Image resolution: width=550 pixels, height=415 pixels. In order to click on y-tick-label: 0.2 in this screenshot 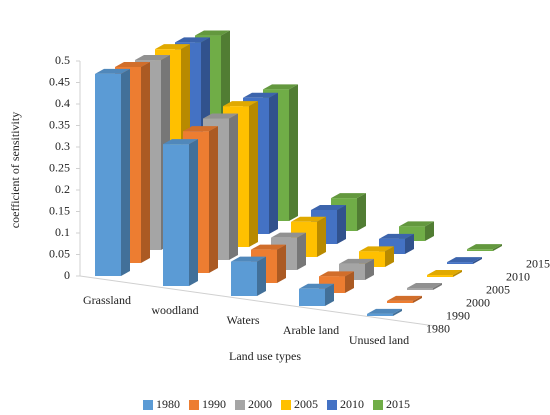, I will do `click(62, 189)`.